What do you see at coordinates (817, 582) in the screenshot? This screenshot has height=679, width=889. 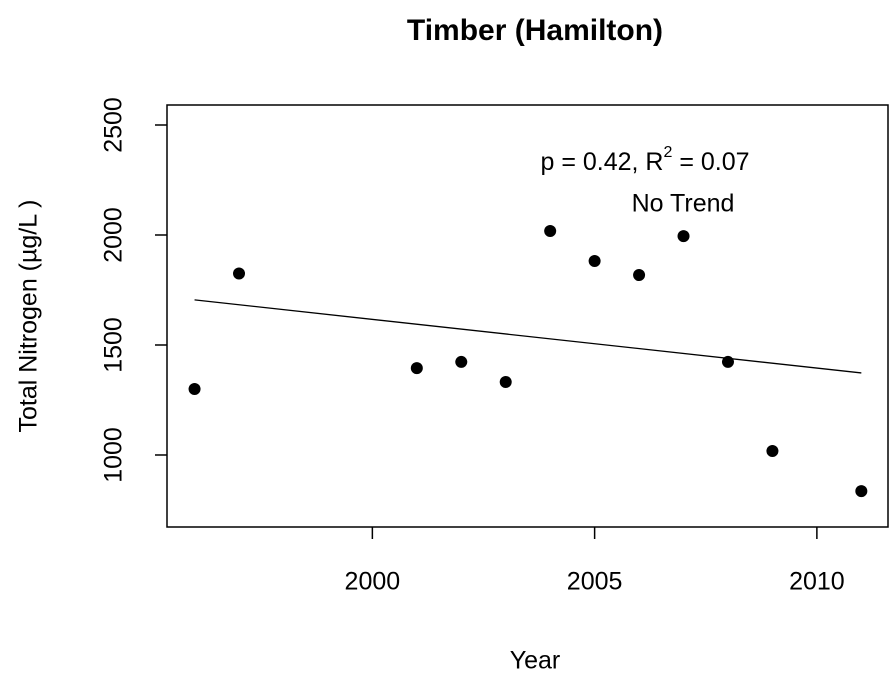 I see `x-tick-label: 2010` at bounding box center [817, 582].